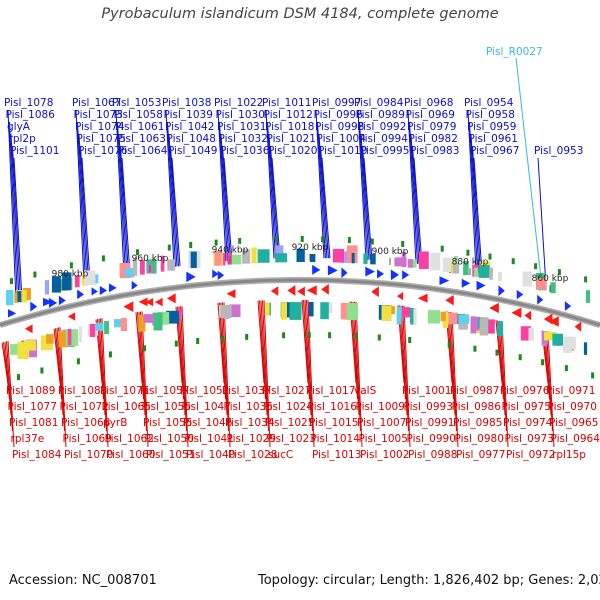 Image resolution: width=600 pixels, height=600 pixels. Describe the element at coordinates (164, 391) in the screenshot. I see `reverse-gene-label: Pisl_1057` at that location.